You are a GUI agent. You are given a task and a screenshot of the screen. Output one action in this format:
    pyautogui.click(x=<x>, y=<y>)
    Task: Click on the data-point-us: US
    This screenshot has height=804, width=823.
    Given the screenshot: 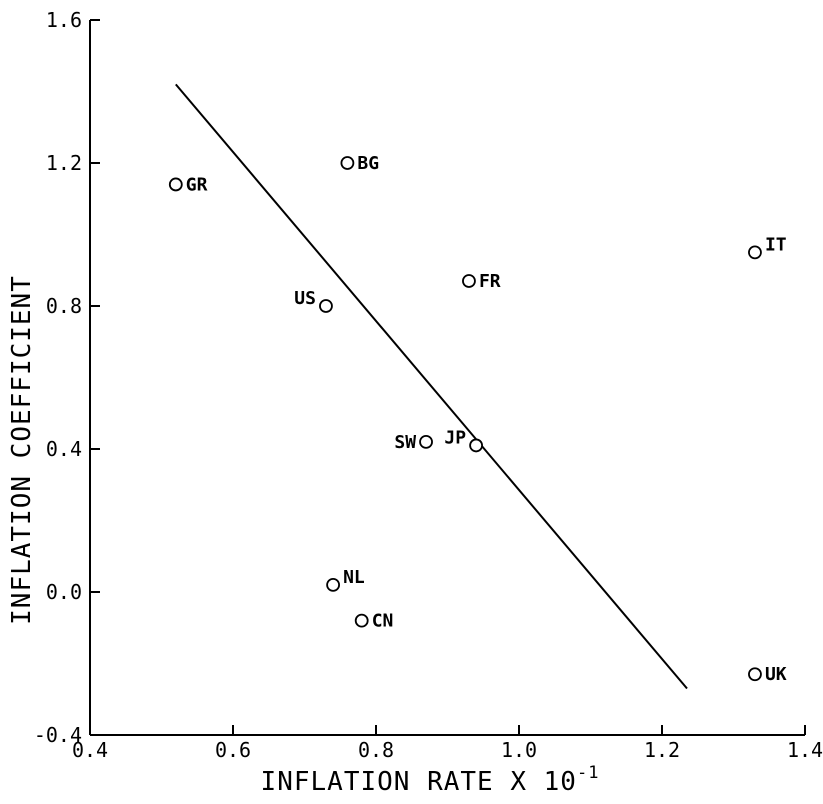 What is the action you would take?
    pyautogui.click(x=313, y=300)
    